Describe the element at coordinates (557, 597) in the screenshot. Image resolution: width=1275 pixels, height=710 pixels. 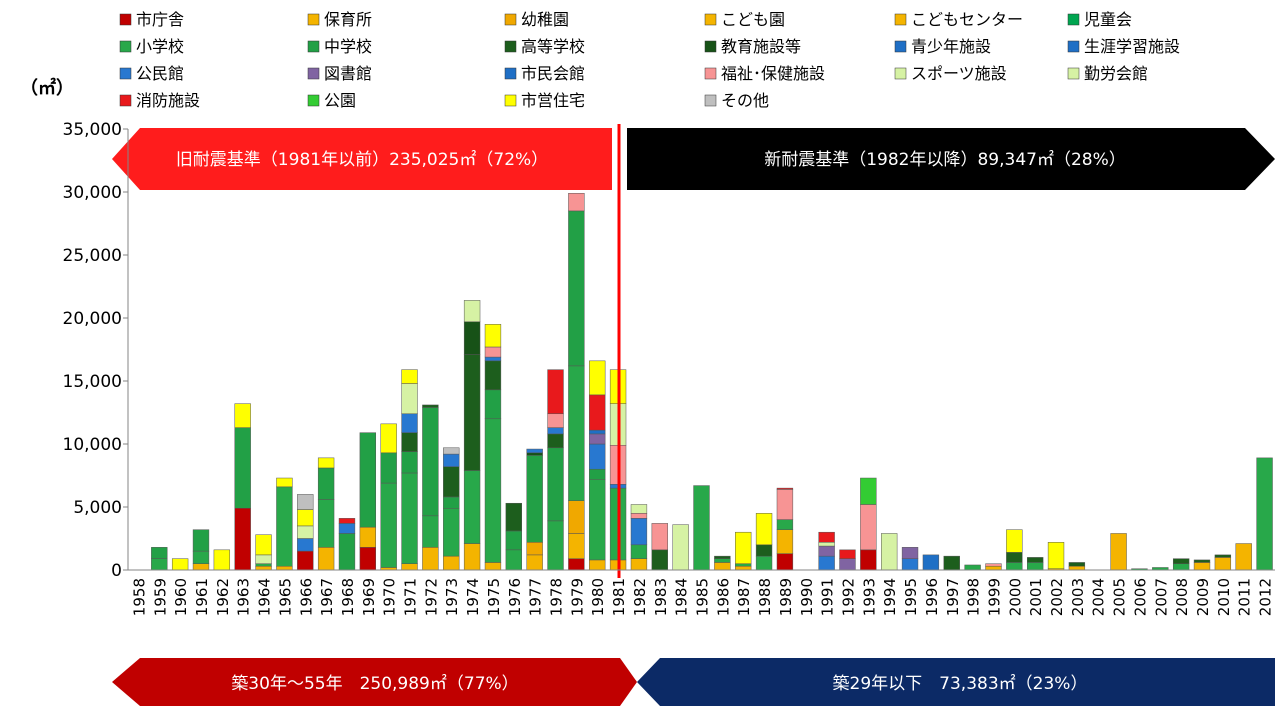
I see `x-tick-label: 1978` at that location.